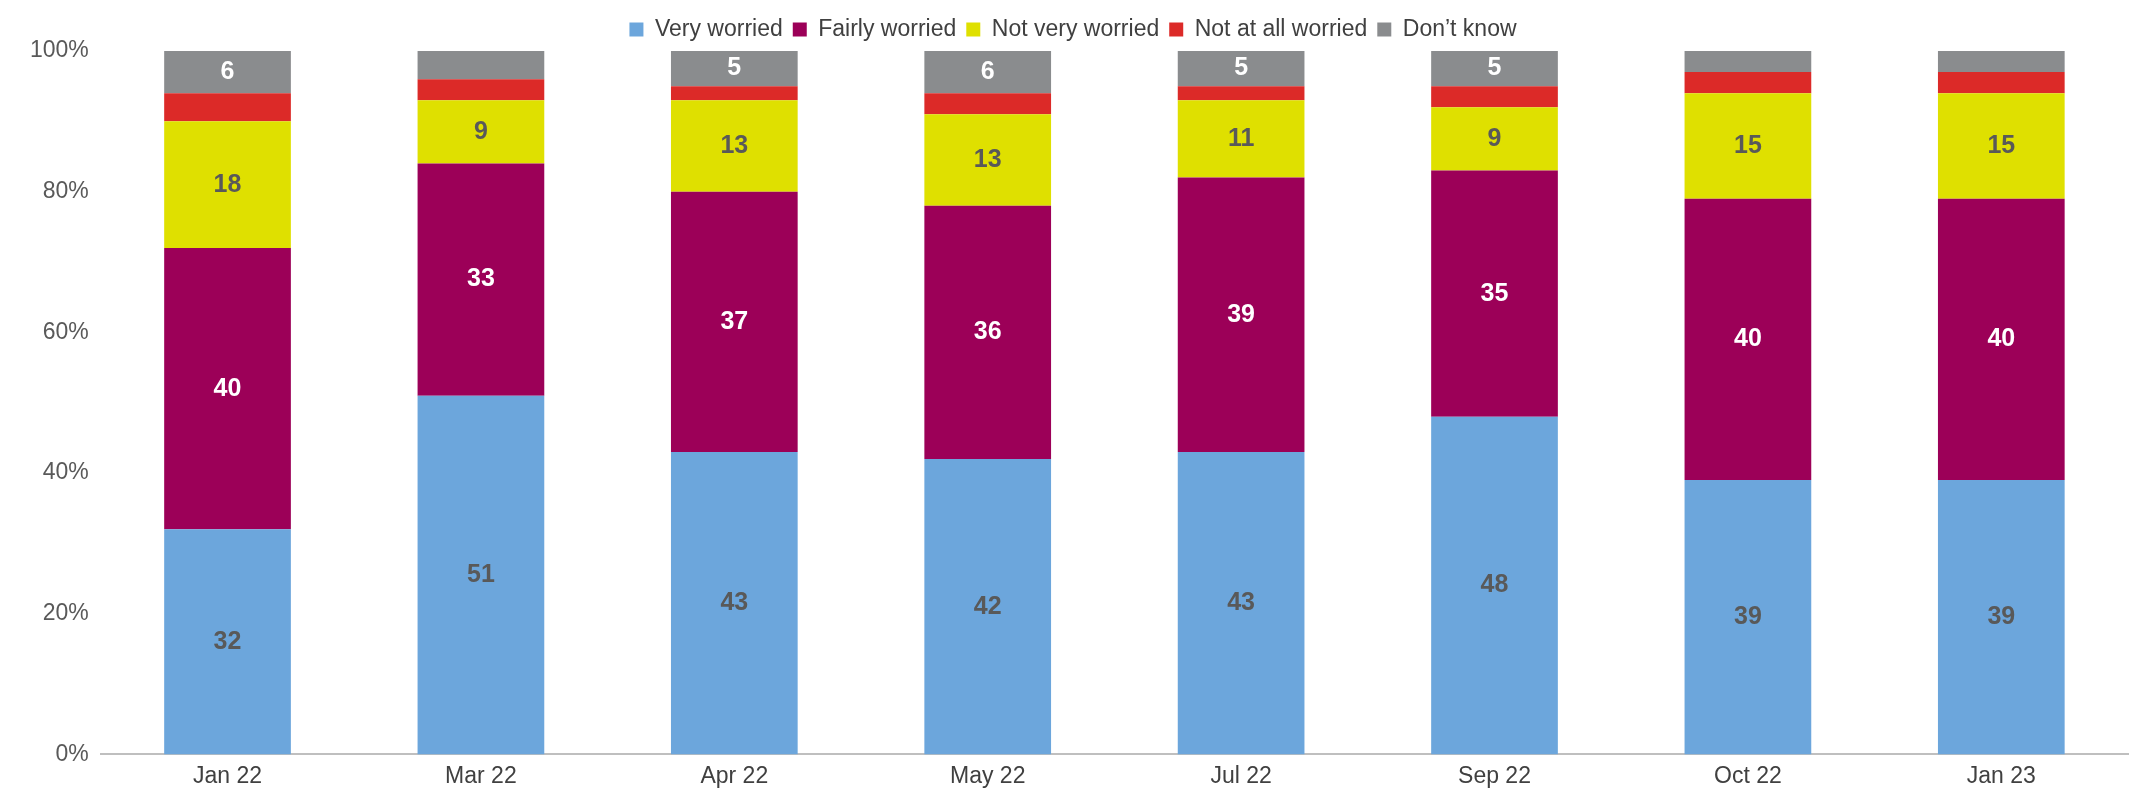  I want to click on y-tick-label: 20%, so click(65, 612).